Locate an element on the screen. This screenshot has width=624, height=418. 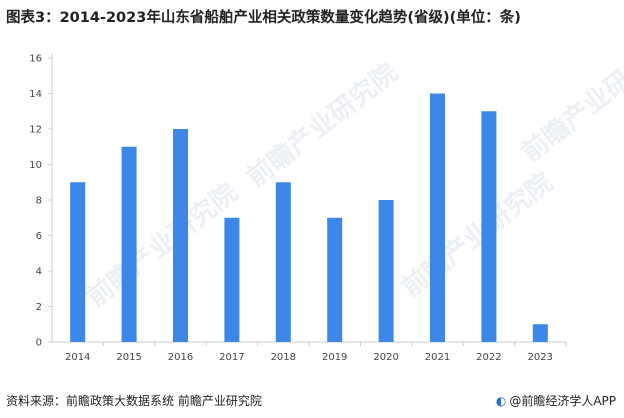
y-tick-label: 6 is located at coordinates (39, 236).